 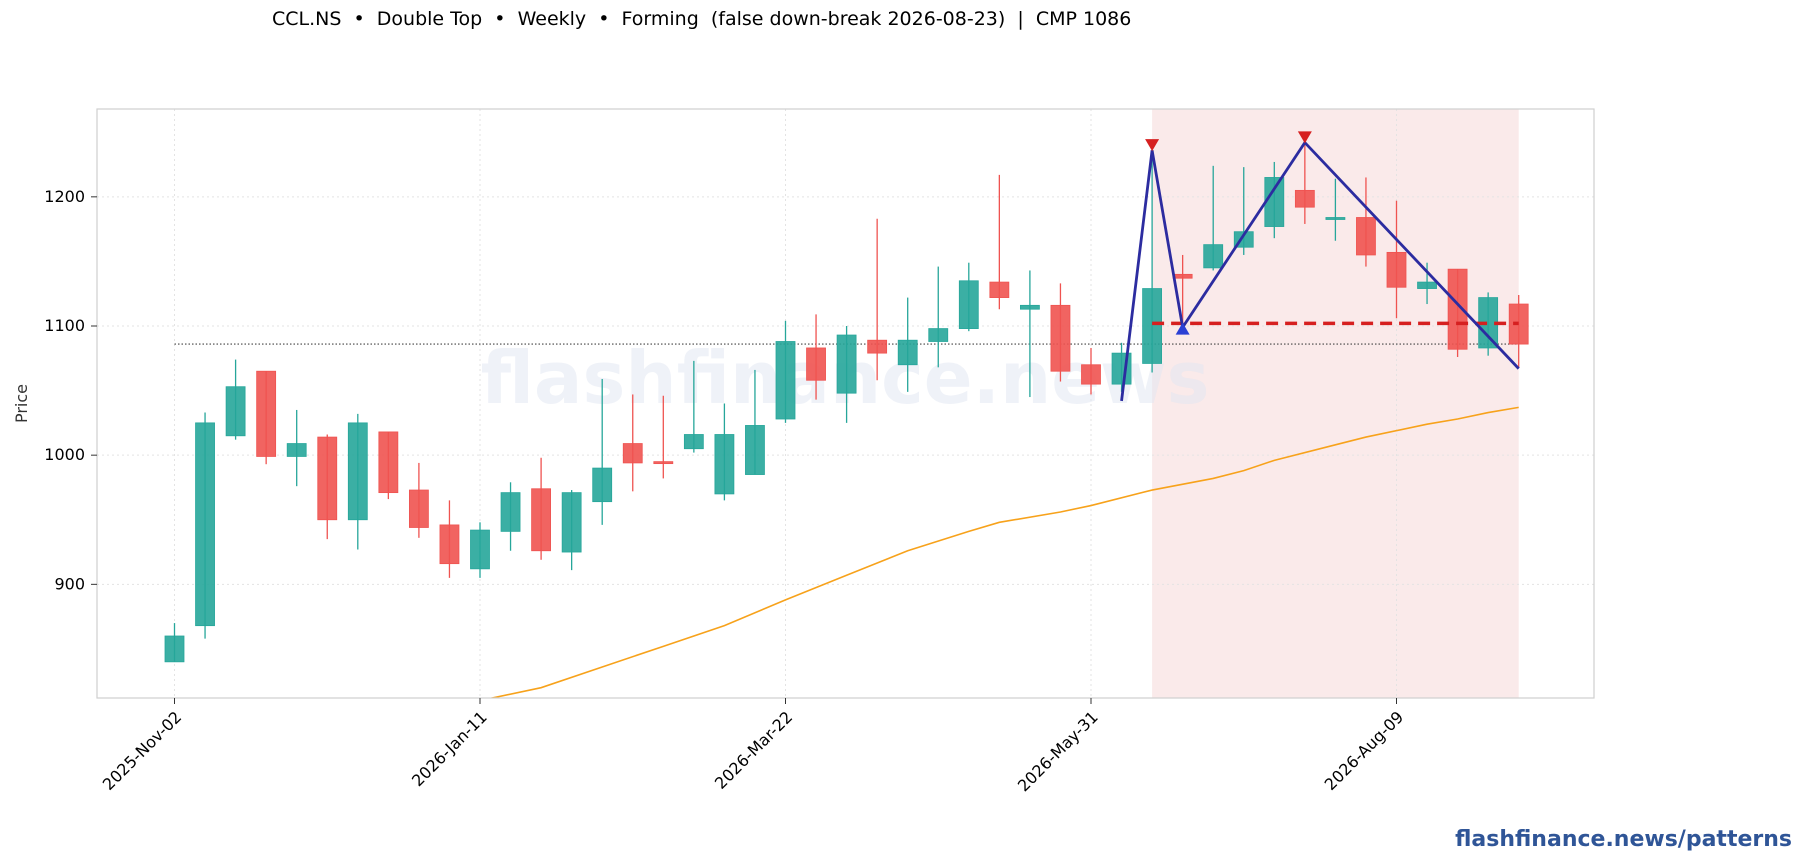 I want to click on footer-link: flashfinance.news/patterns, so click(x=1623, y=839).